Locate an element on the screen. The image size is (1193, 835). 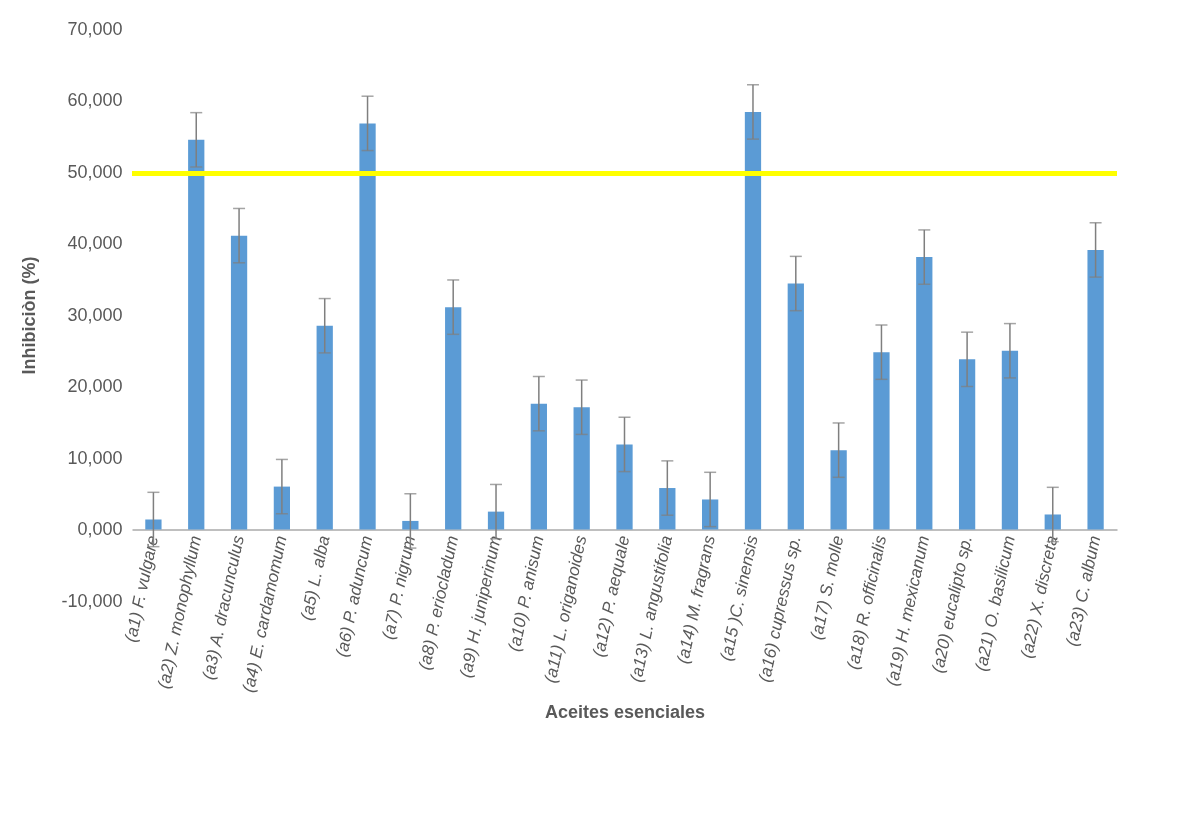
x-tick-label: (a1) F. vulgare is located at coordinates (142, 588).